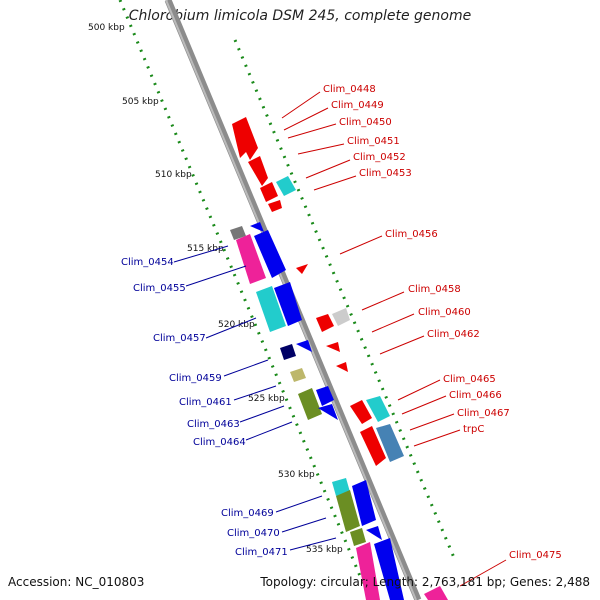 Image resolution: width=600 pixels, height=600 pixels. Describe the element at coordinates (179, 338) in the screenshot. I see `gene-label: Clim_0457` at that location.